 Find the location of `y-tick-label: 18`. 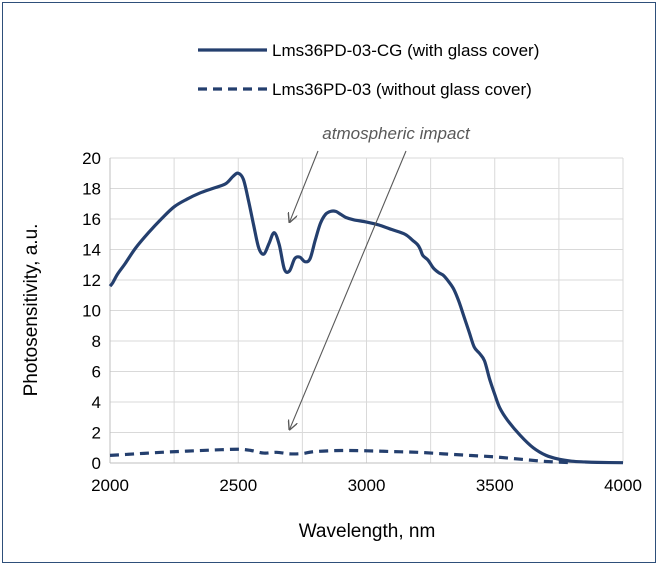

y-tick-label: 18 is located at coordinates (91, 189).